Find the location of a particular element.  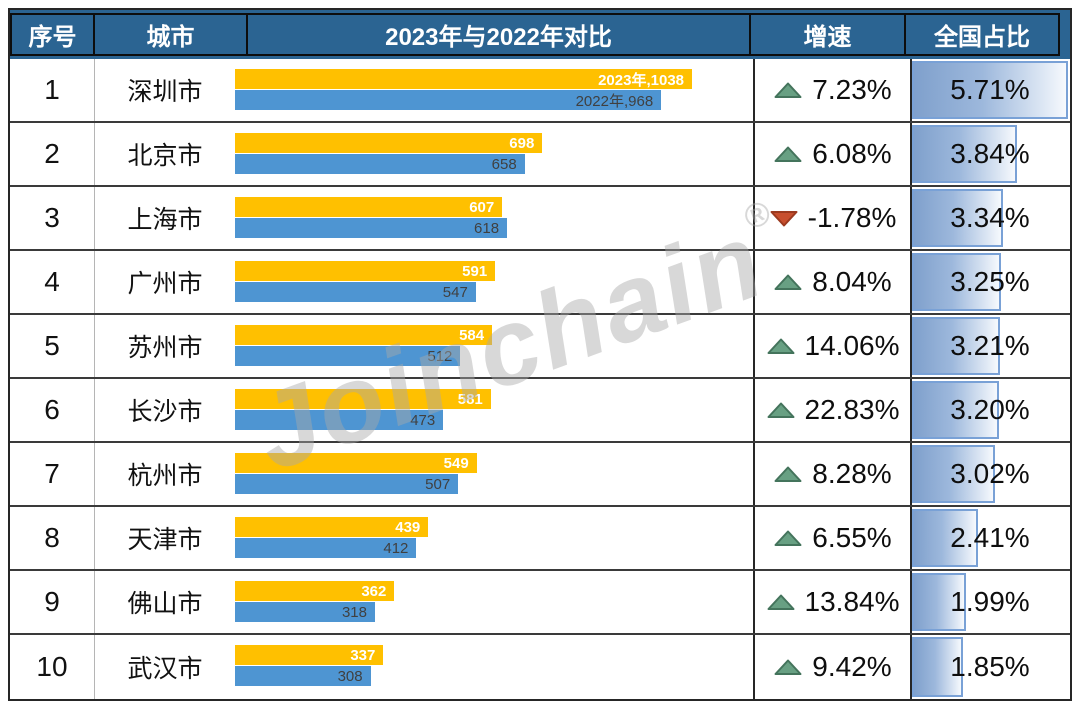

bar-group: 337 308 is located at coordinates (463, 665).